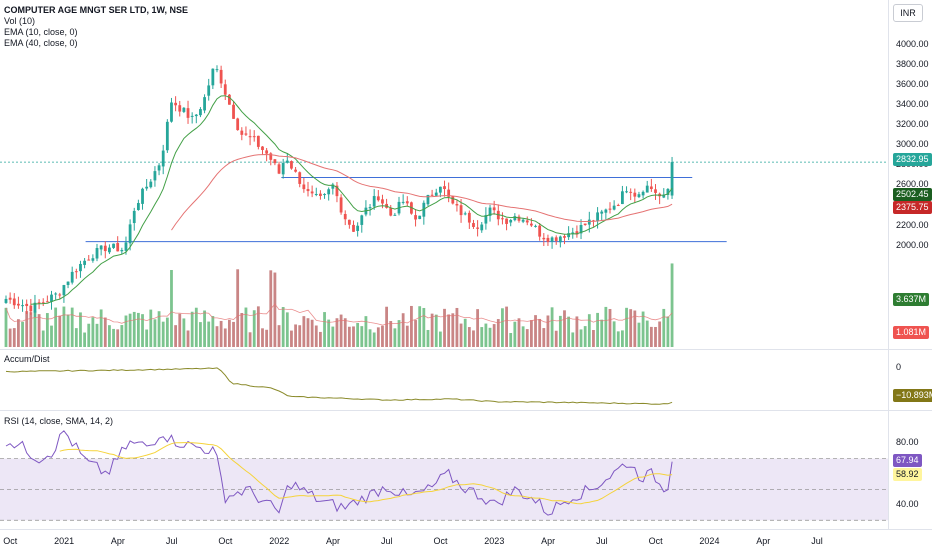  What do you see at coordinates (27, 359) in the screenshot?
I see `accum-dist-legend: Accum/Dist` at bounding box center [27, 359].